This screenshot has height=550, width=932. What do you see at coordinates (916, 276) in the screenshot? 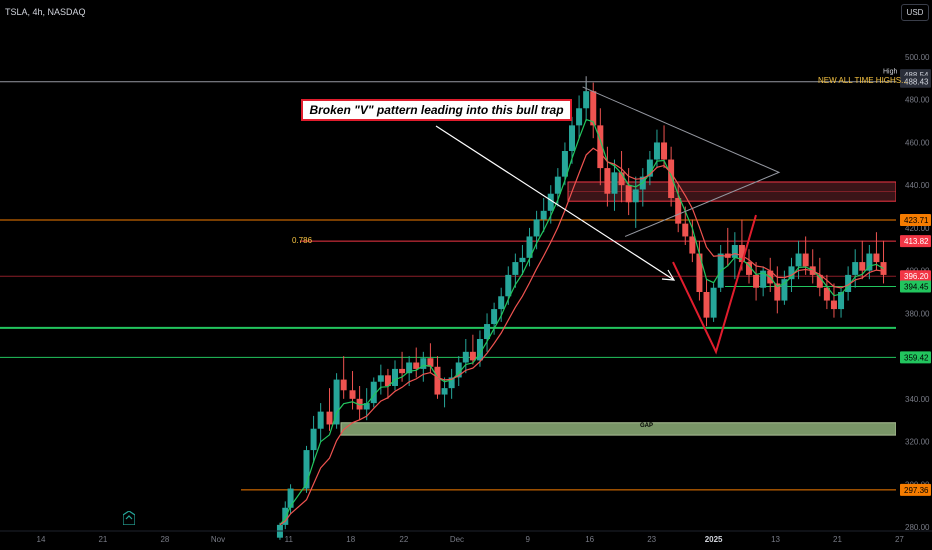
I see `price-label-text: 396.20` at bounding box center [916, 276].